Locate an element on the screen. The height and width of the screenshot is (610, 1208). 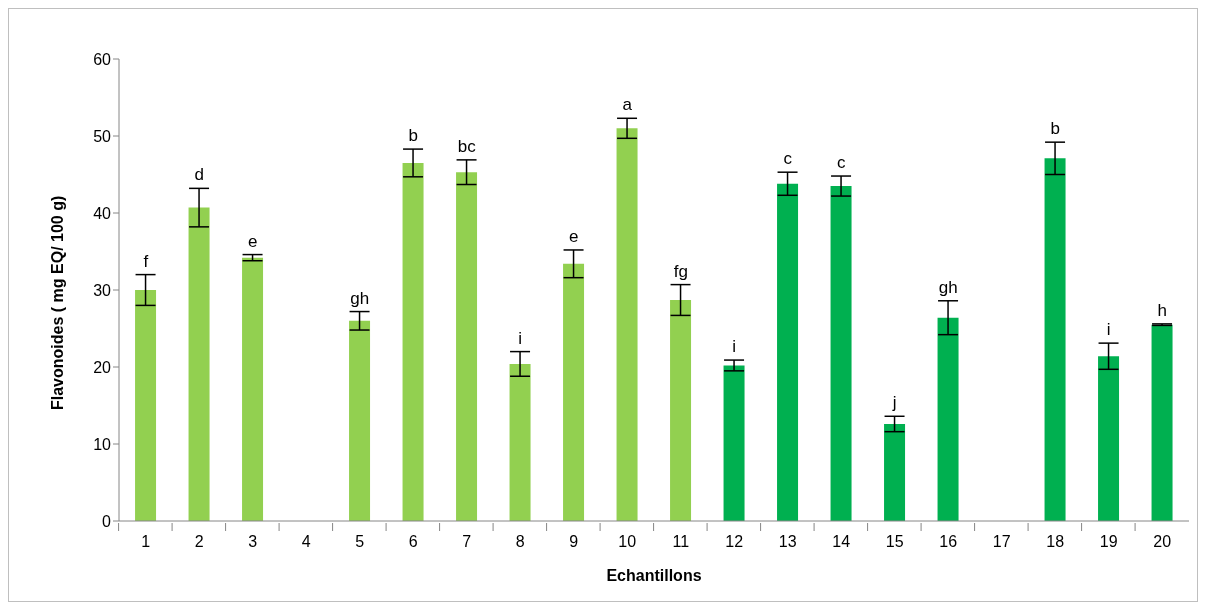
annotation: h is located at coordinates (1162, 310).